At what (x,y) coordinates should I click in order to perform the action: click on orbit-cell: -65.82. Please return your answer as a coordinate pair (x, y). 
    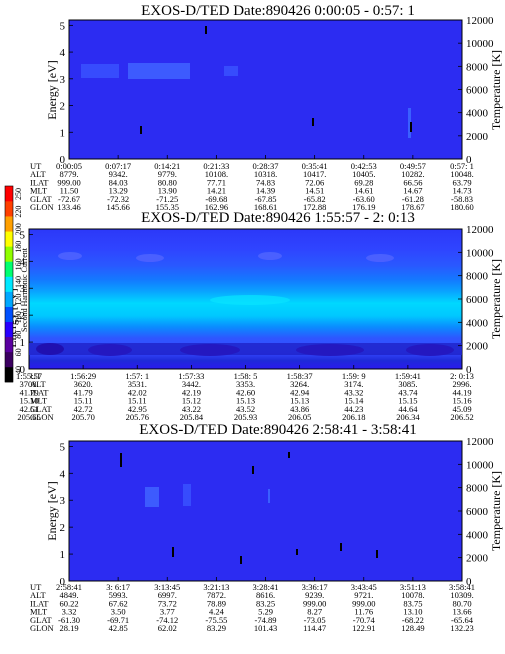
    Looking at the image, I should click on (315, 199).